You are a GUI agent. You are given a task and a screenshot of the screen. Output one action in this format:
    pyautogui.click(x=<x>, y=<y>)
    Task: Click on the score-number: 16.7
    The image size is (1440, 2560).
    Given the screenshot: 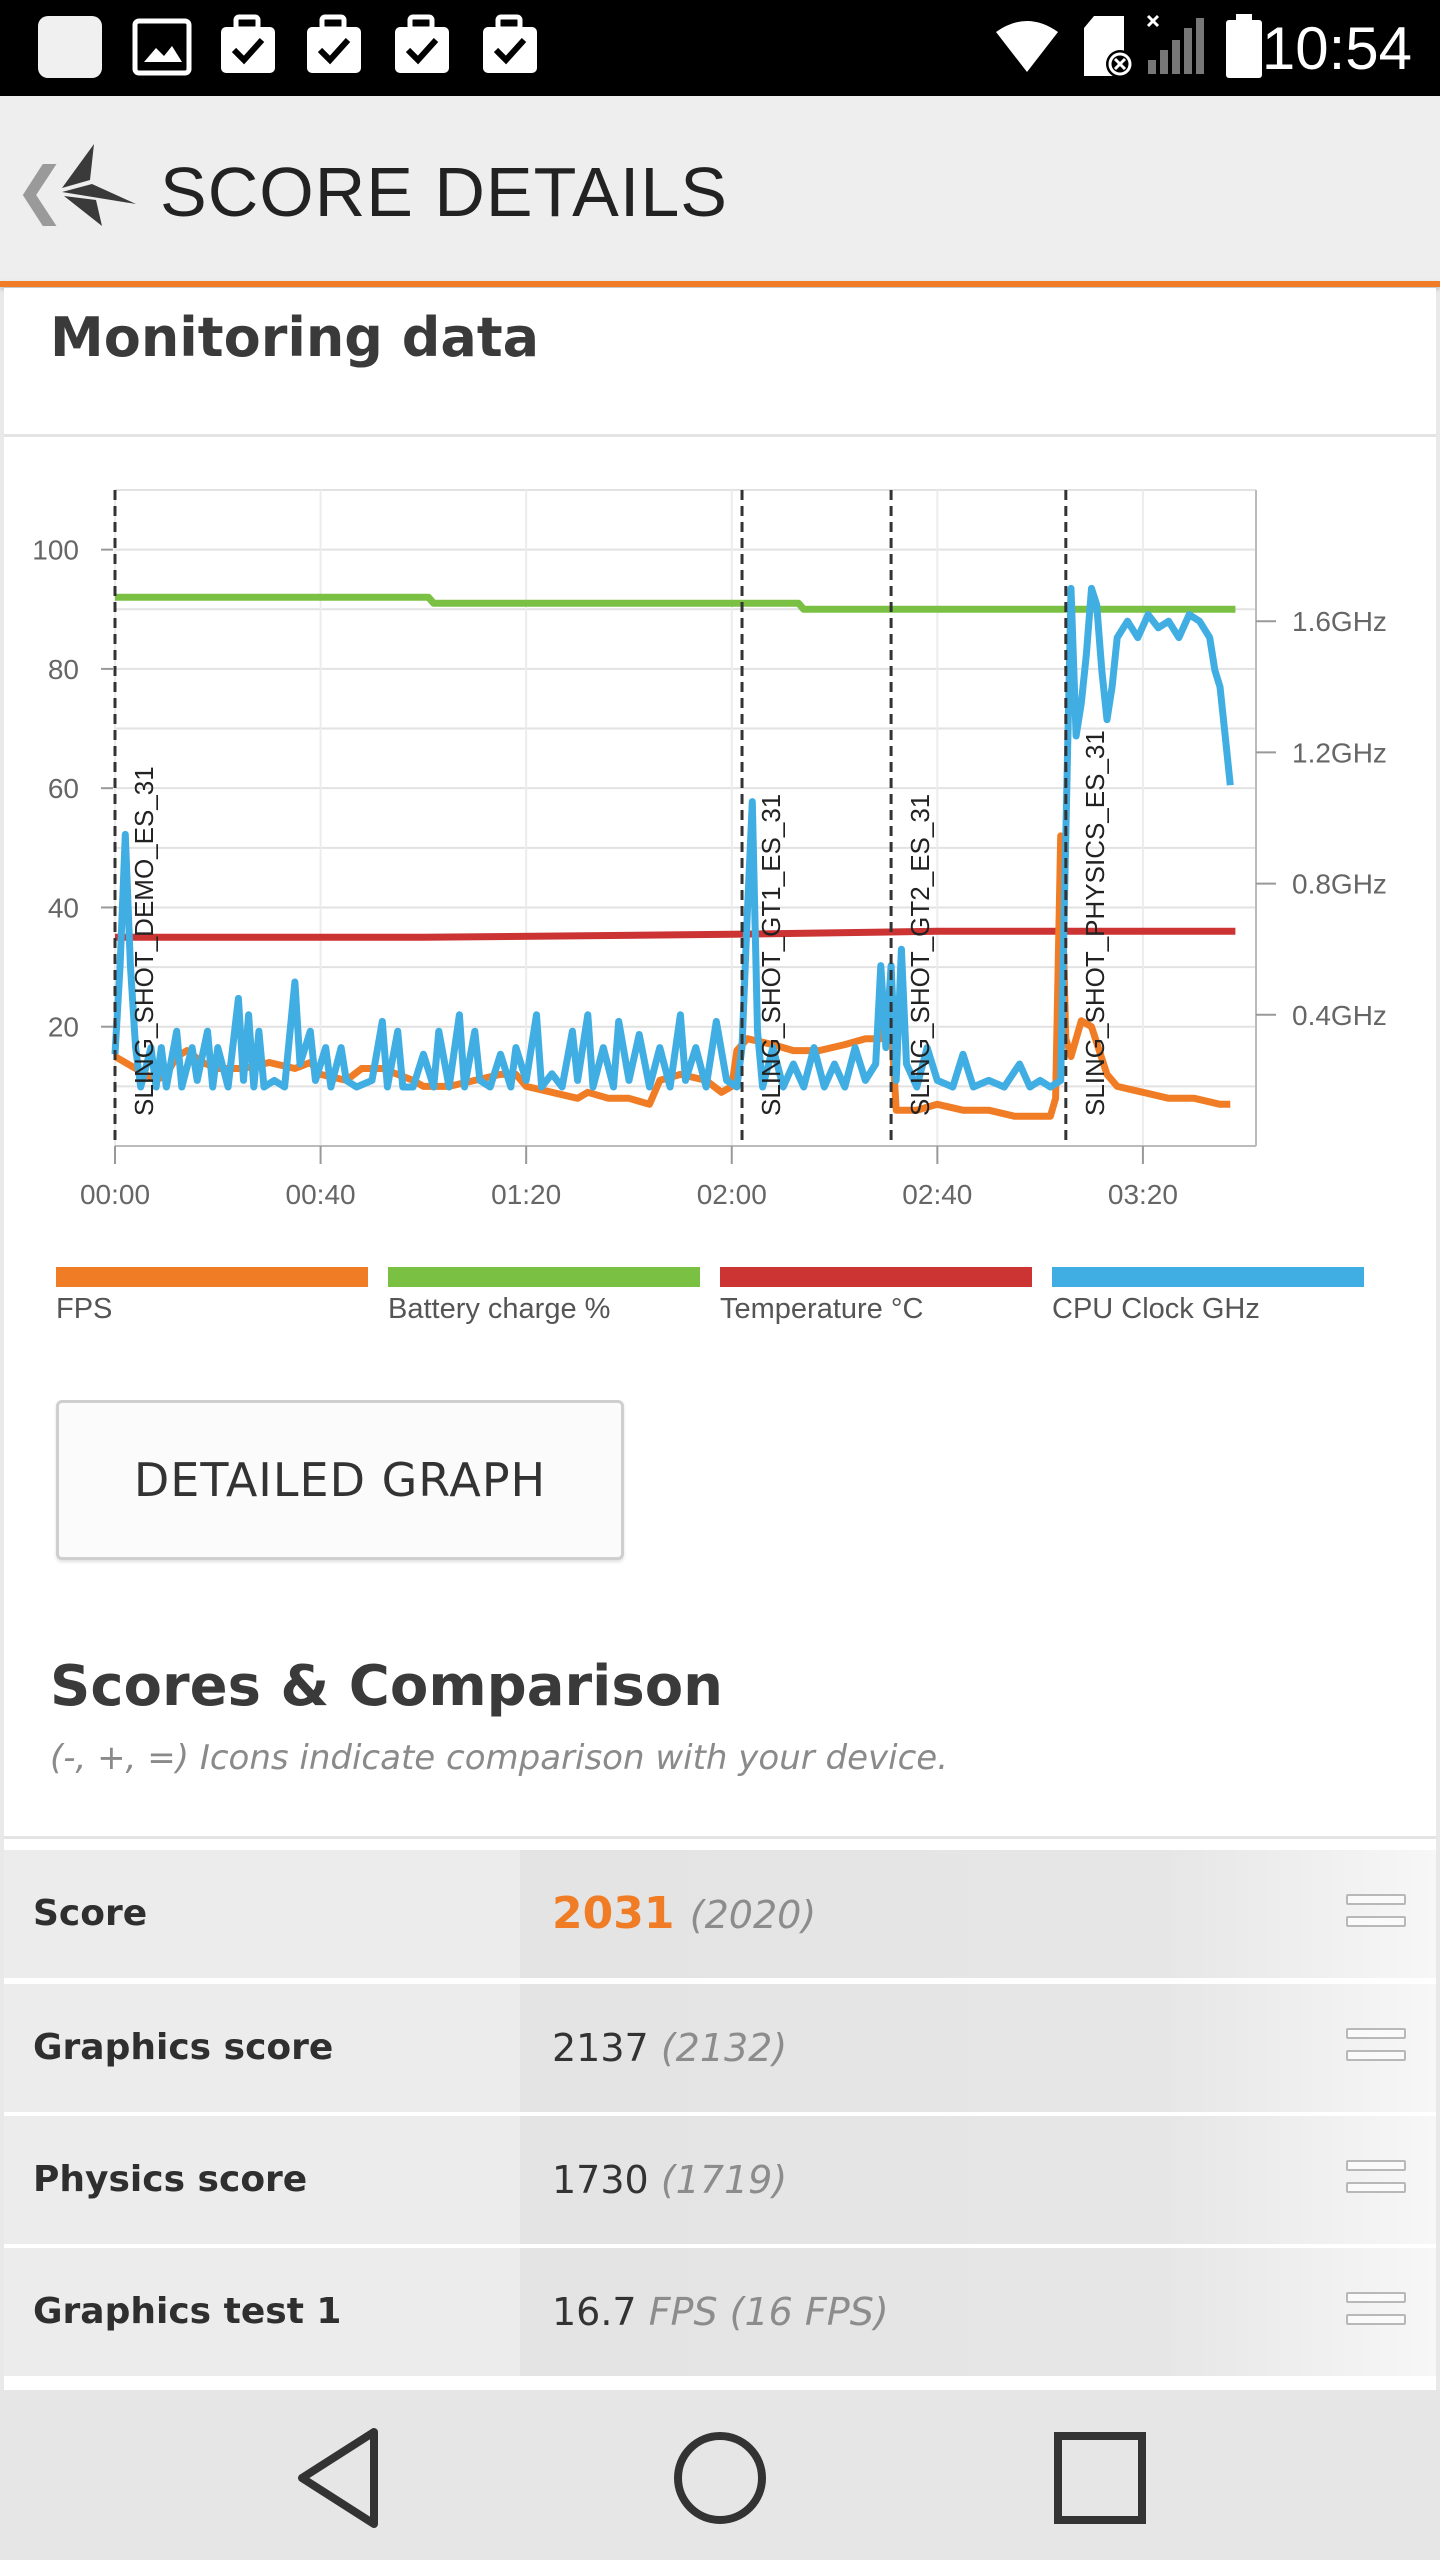 What is the action you would take?
    pyautogui.click(x=594, y=2312)
    